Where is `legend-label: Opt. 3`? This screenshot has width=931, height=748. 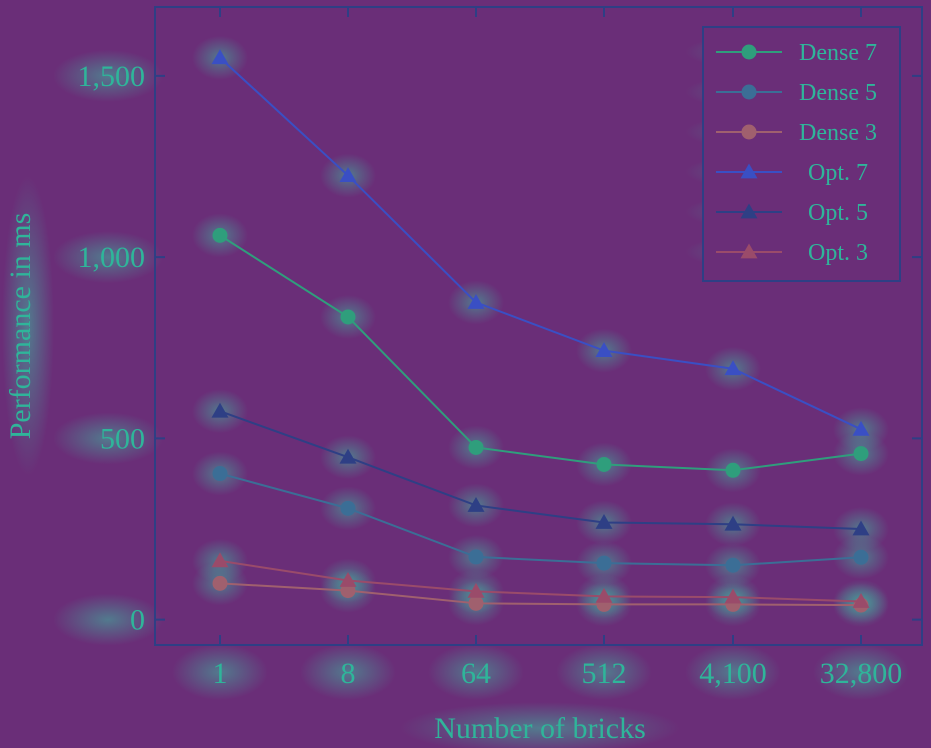
legend-label: Opt. 3 is located at coordinates (838, 253).